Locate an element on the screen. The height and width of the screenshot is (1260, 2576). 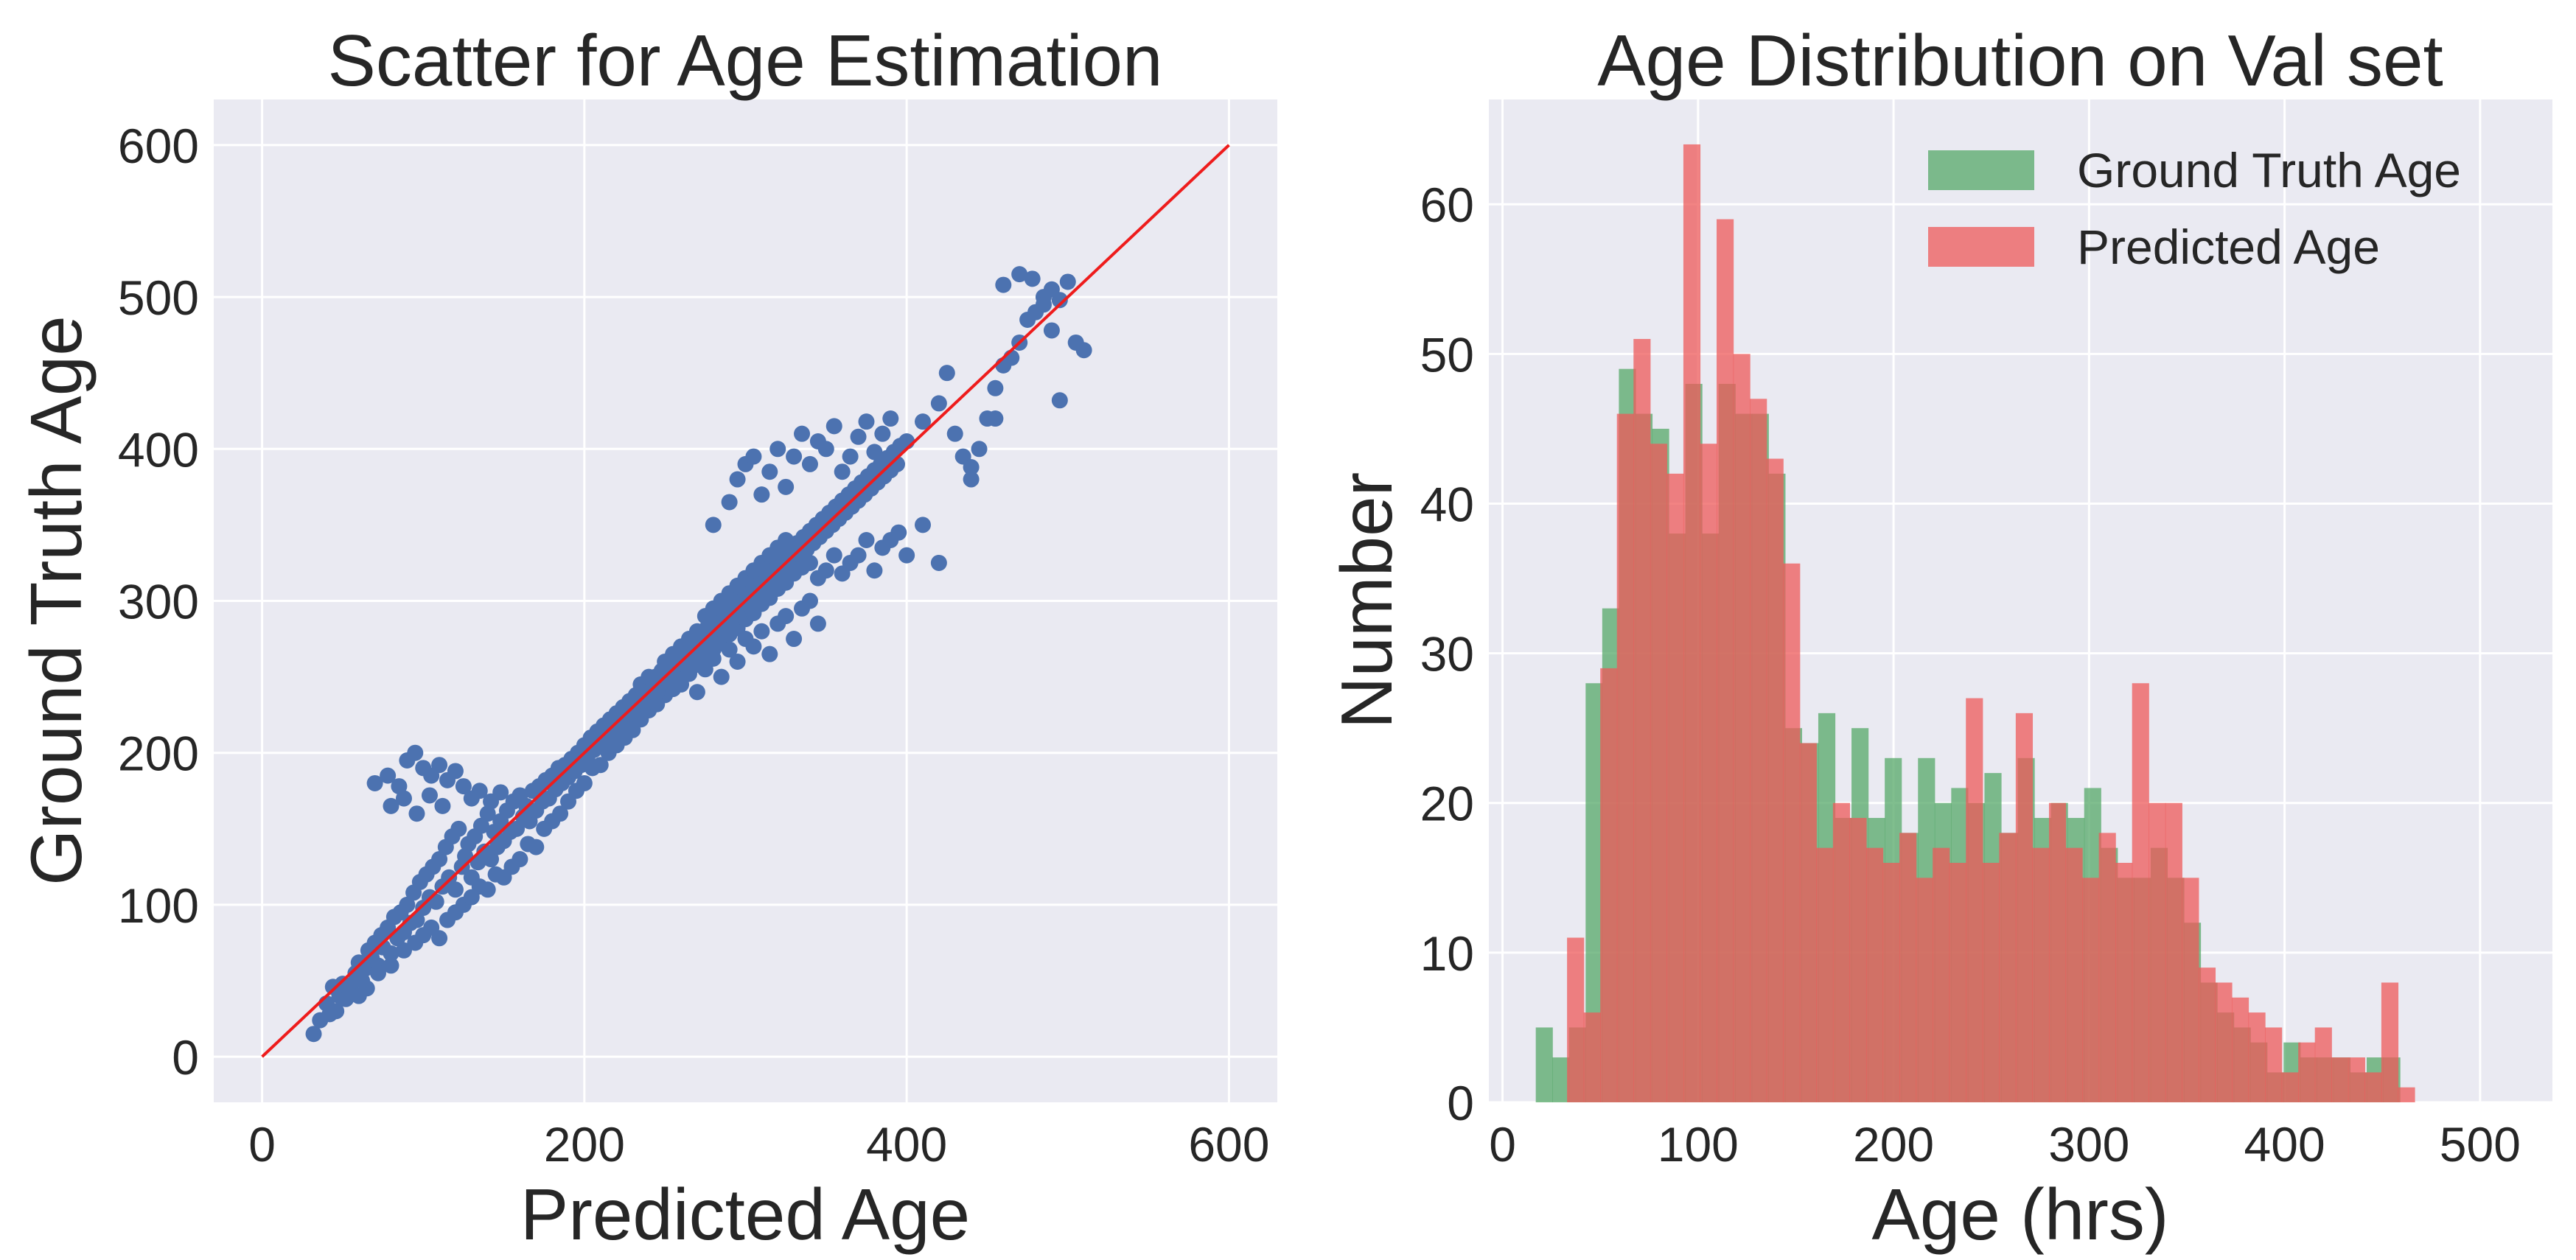
histogram-y-tick-label: 40 is located at coordinates (1447, 504).